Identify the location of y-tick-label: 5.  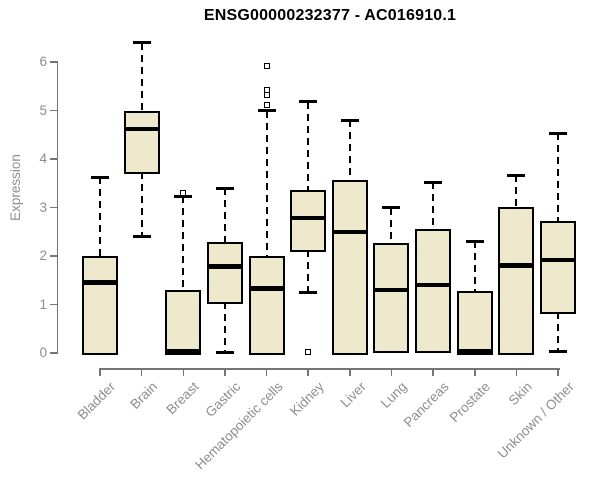
(43, 110).